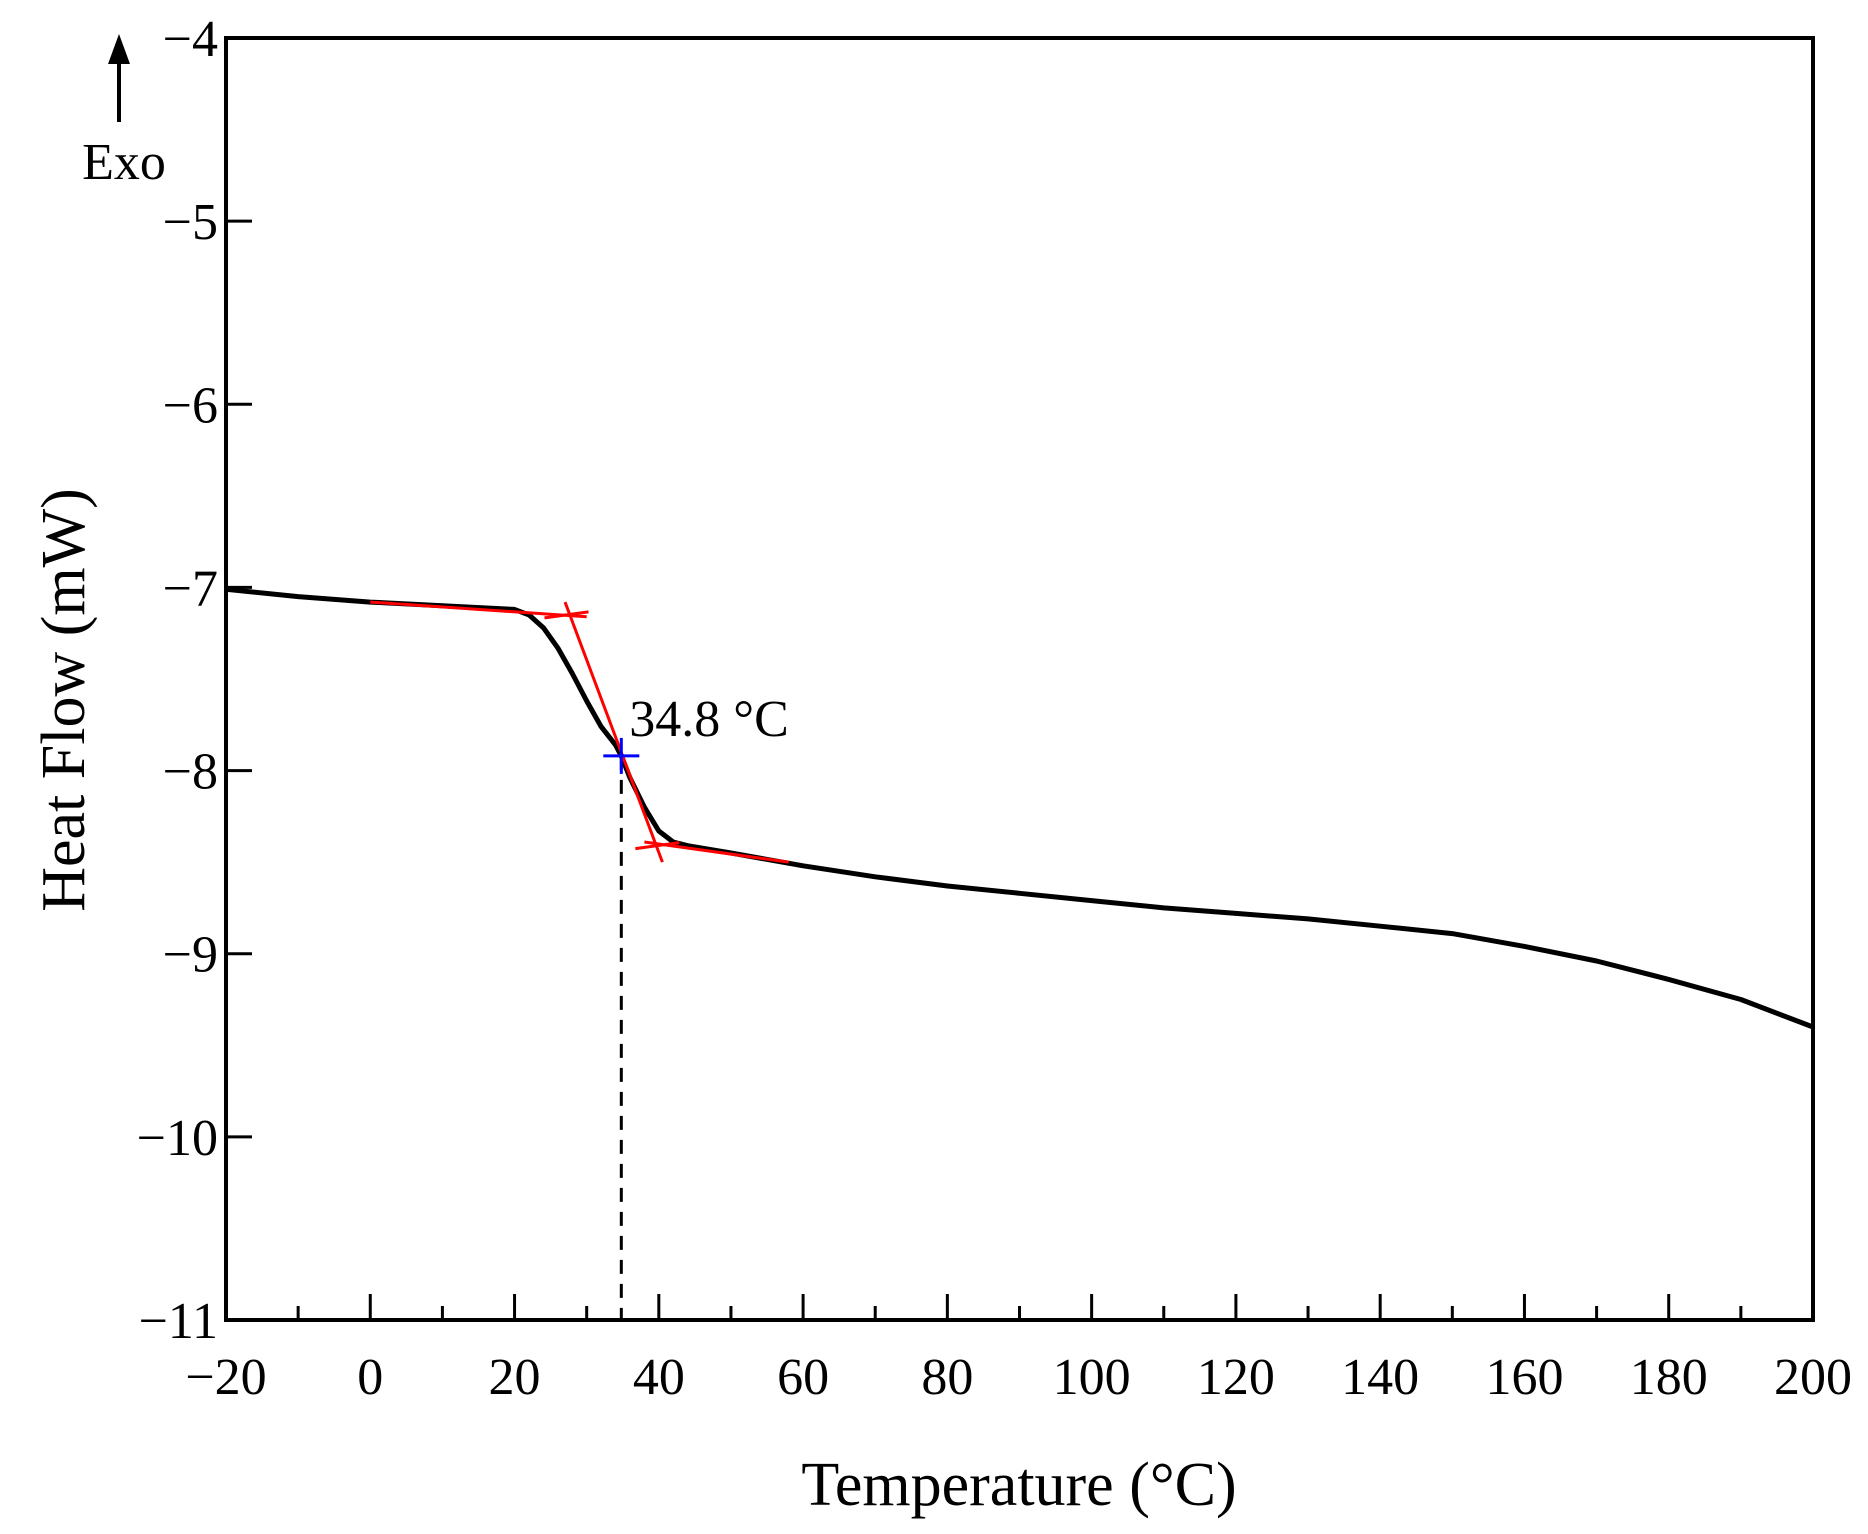 This screenshot has width=1868, height=1534. I want to click on x-tick-label: 80, so click(947, 1377).